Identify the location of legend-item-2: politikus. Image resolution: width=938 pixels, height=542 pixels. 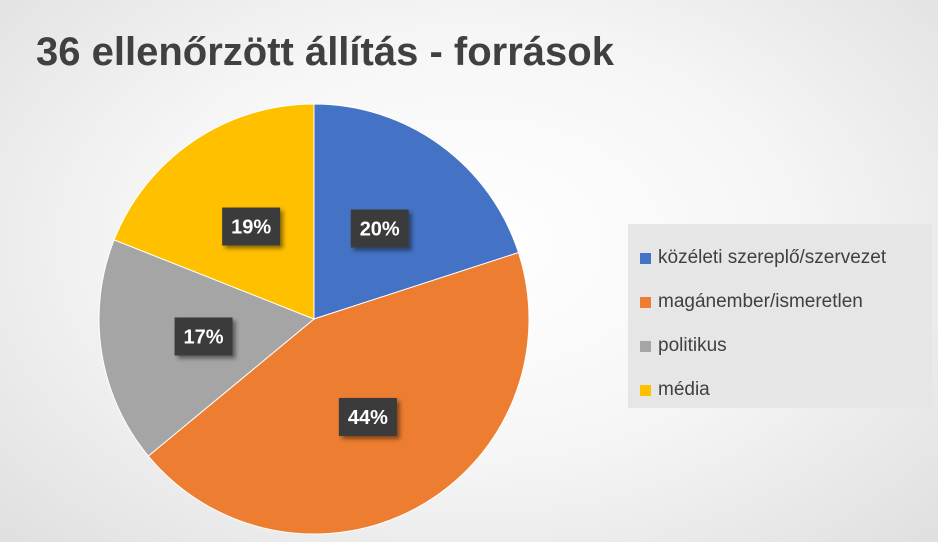
(786, 346).